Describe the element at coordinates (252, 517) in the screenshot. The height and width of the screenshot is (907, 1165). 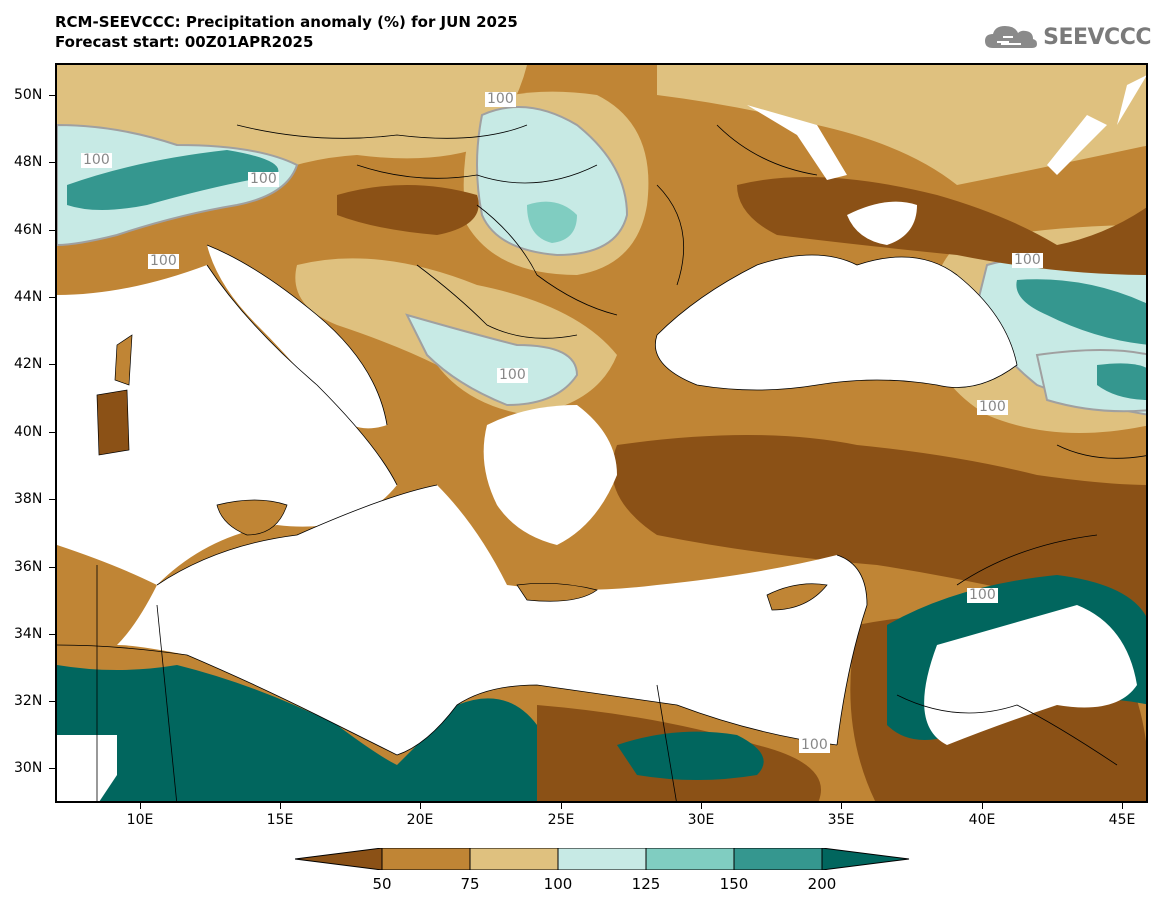
I see `sicily` at that location.